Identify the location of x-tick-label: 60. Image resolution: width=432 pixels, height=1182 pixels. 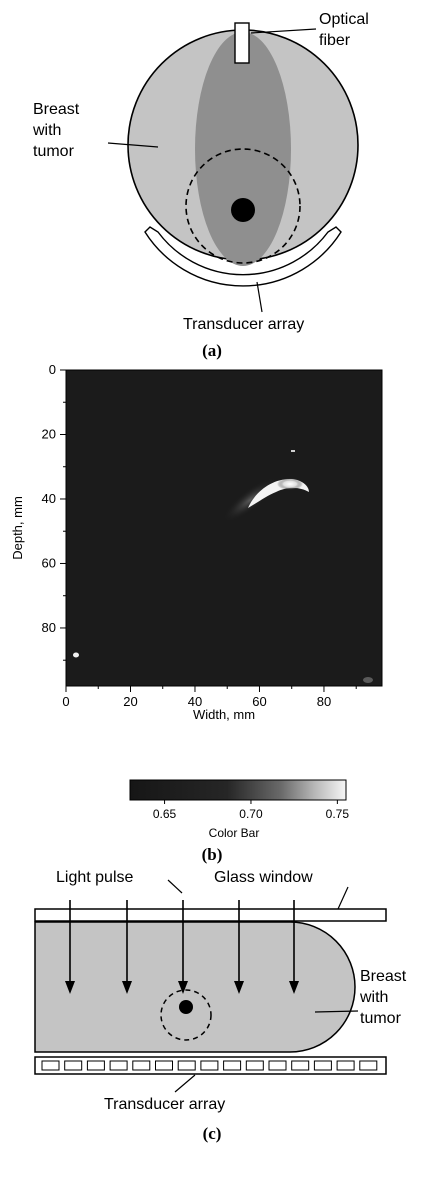
(259, 701).